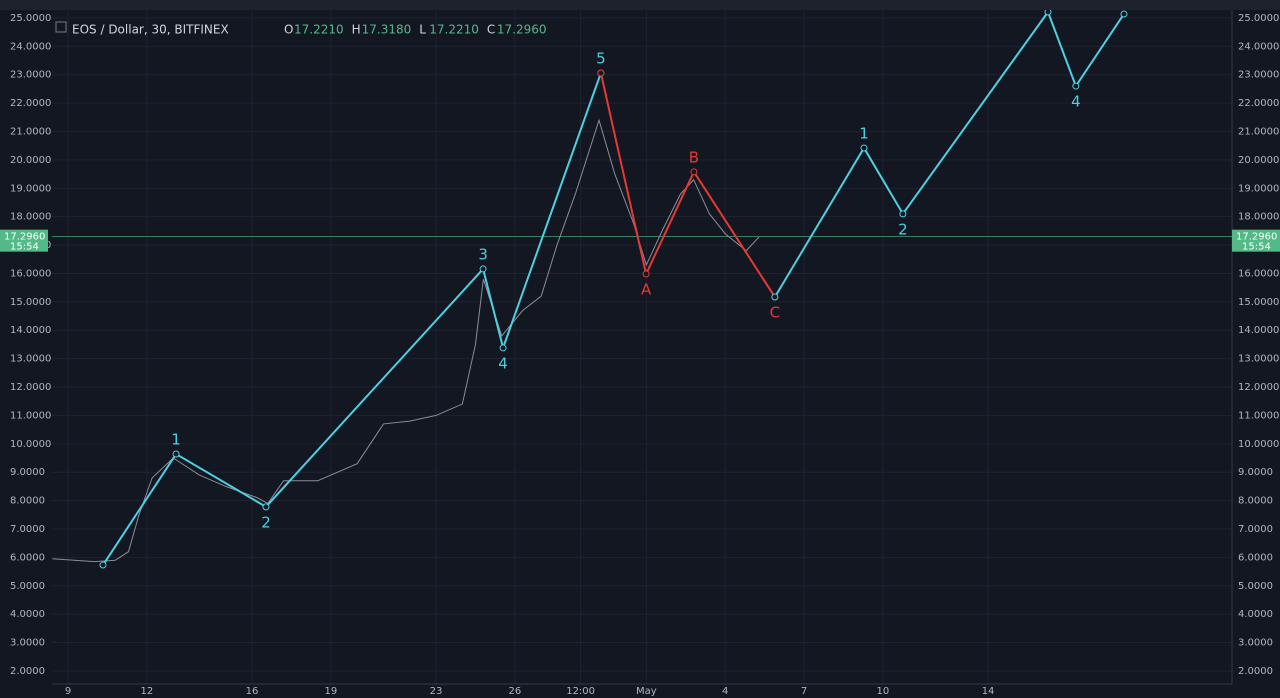  I want to click on ohlc-key: C, so click(491, 30).